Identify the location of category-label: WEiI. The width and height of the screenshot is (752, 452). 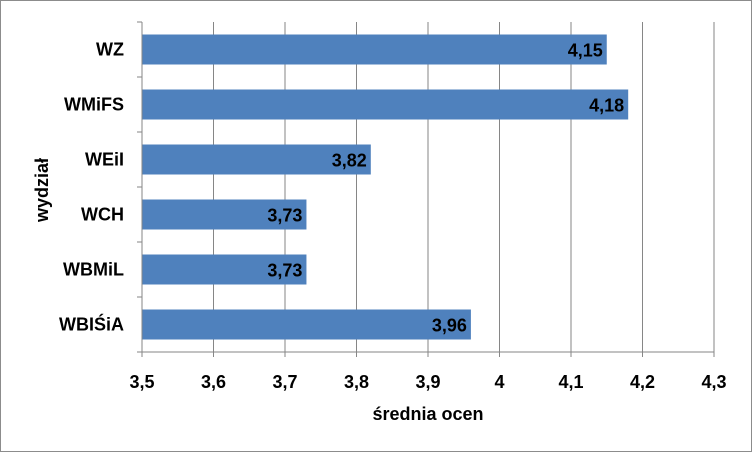
(104, 160).